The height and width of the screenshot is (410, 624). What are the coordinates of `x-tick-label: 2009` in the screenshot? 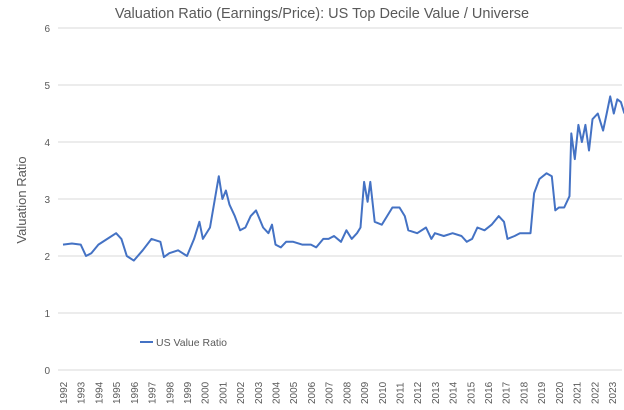 It's located at (365, 392).